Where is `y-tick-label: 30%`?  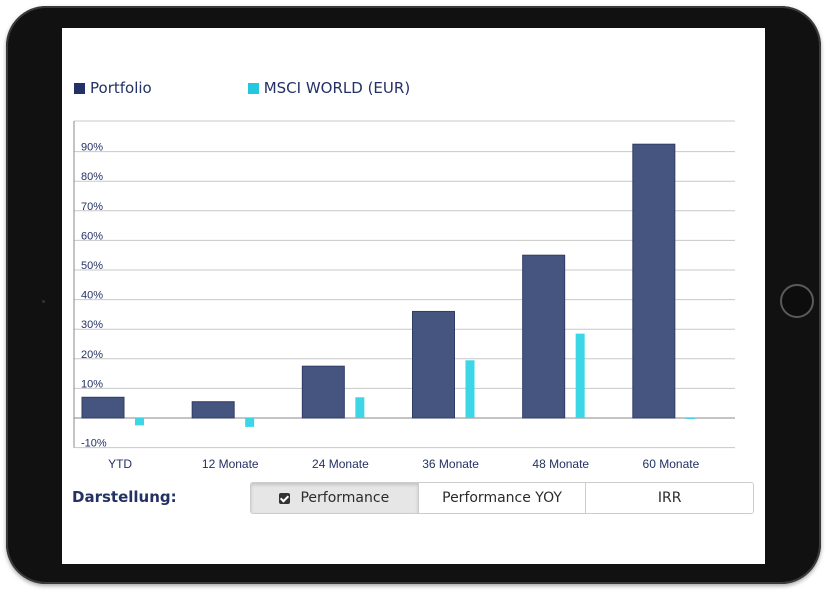 y-tick-label: 30% is located at coordinates (92, 325).